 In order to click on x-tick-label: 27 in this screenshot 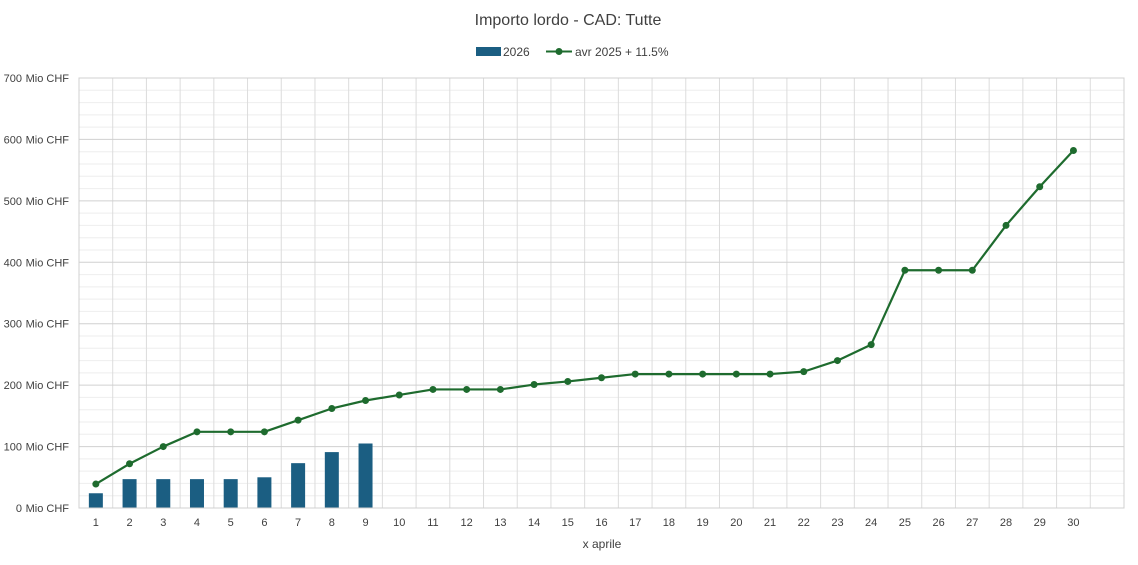, I will do `click(972, 523)`.